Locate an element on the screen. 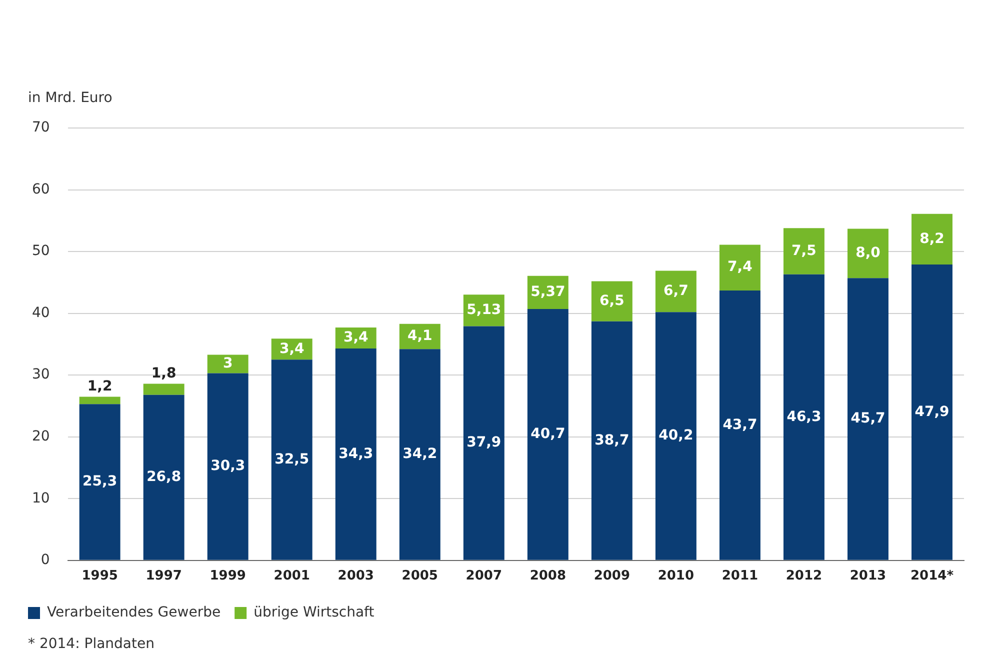 The image size is (984, 660). data-label: 40,2 is located at coordinates (676, 436).